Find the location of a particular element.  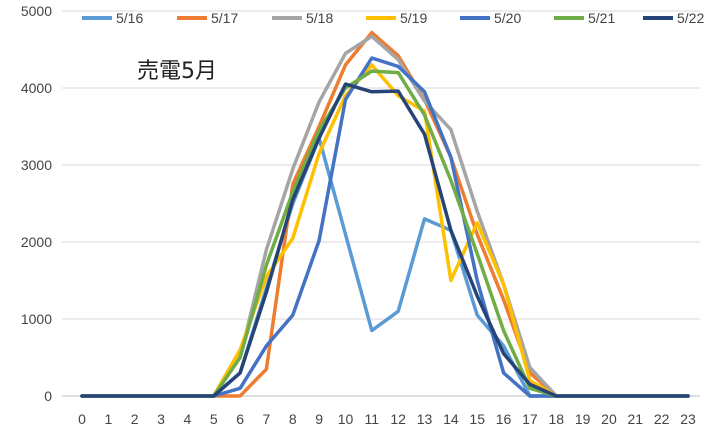

x-tick-label: 11 is located at coordinates (372, 419).